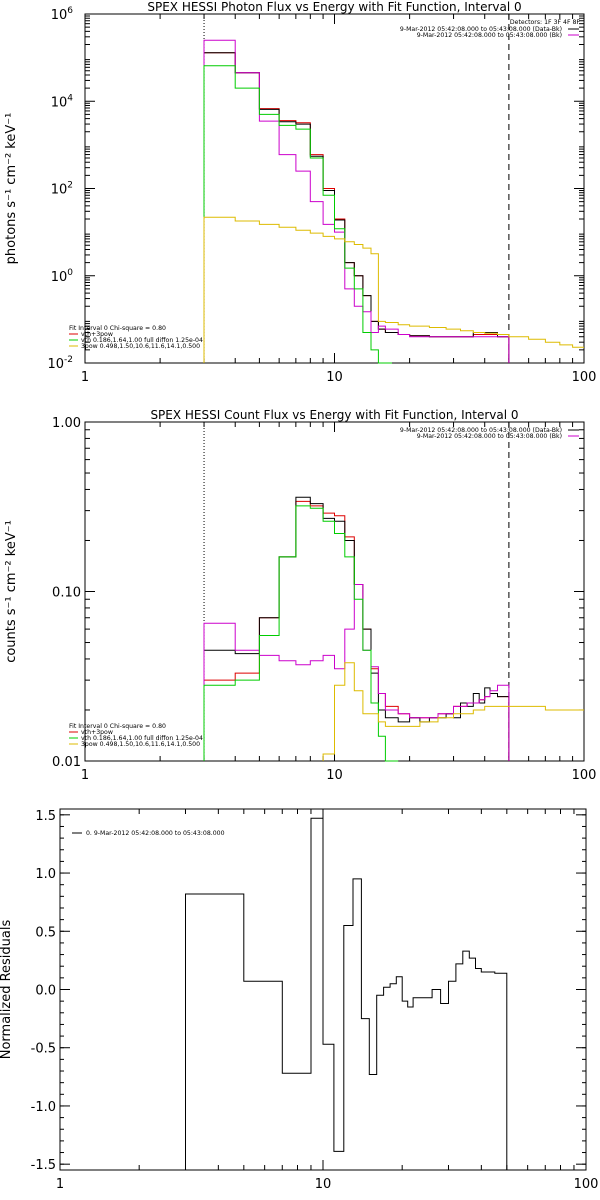  What do you see at coordinates (68, 360) in the screenshot?
I see `y-tick-exponent: -2` at bounding box center [68, 360].